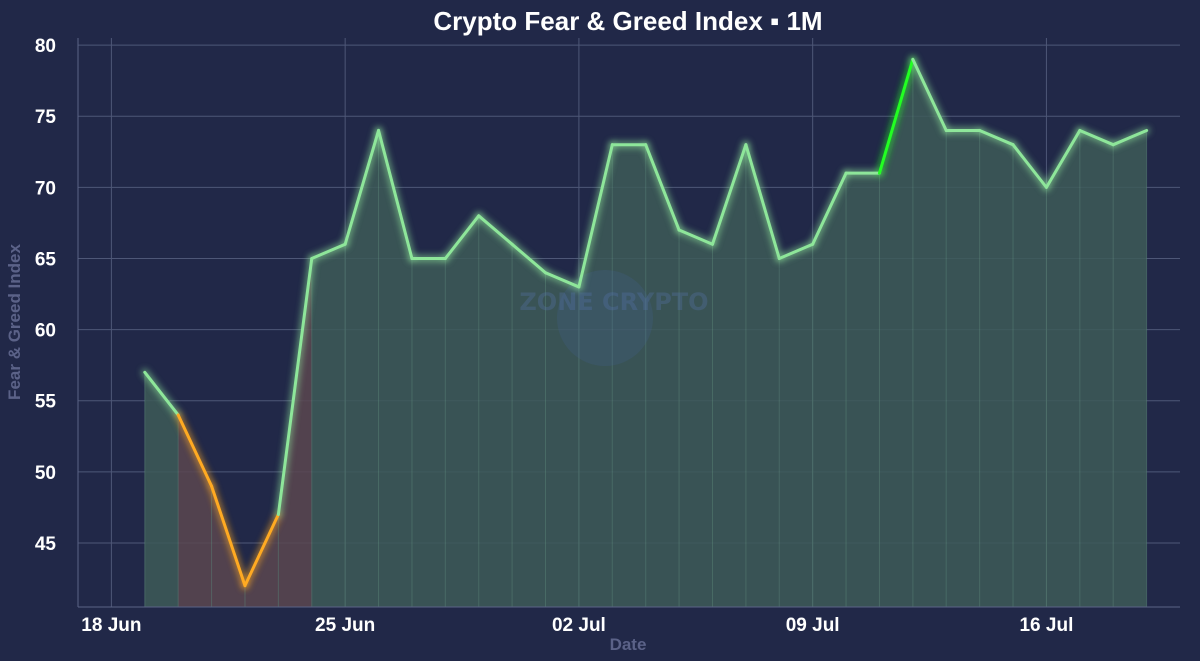  I want to click on x-tick-labels: 18 Jun 25 Jun 02 Jul 09 Jul 16 Jul, so click(577, 625).